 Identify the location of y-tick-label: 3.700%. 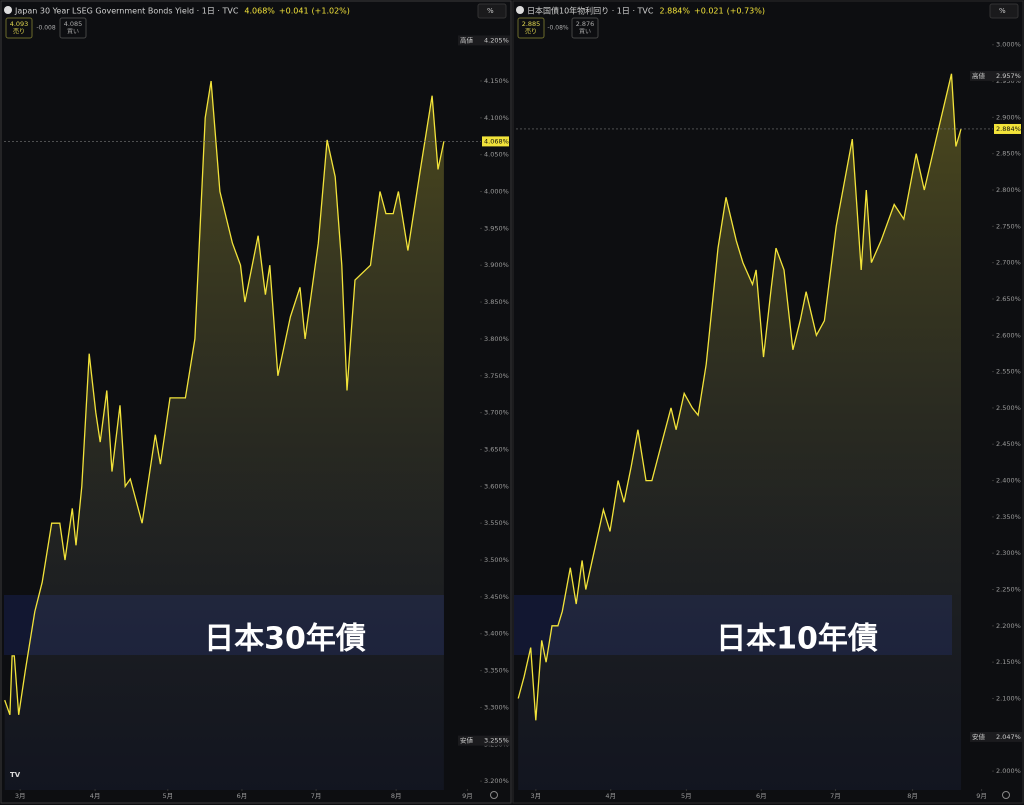
(496, 413).